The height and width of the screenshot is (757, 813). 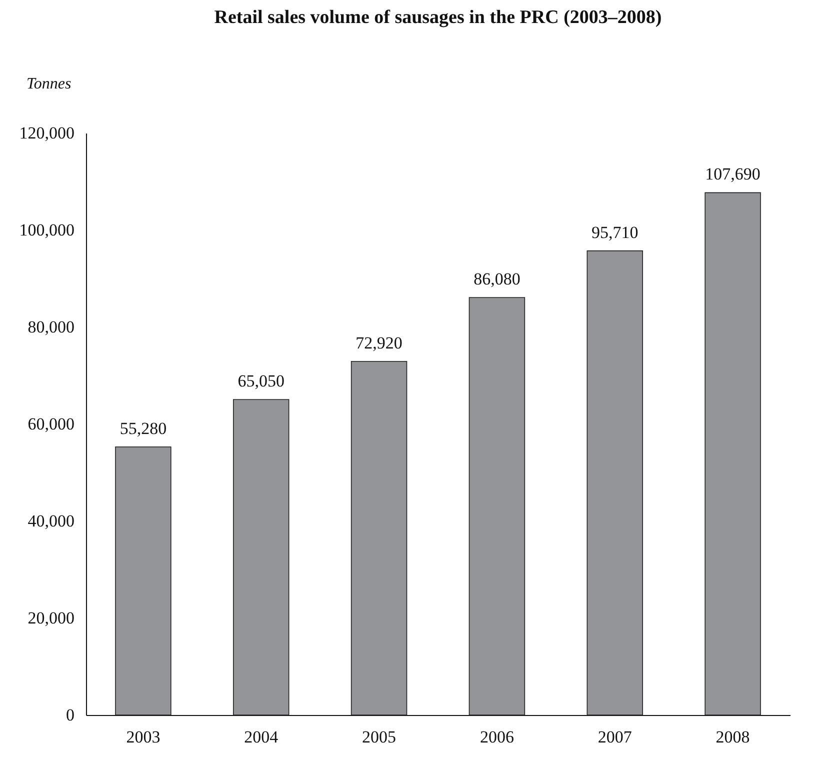 I want to click on y-tick-label: 100,000, so click(x=46, y=230).